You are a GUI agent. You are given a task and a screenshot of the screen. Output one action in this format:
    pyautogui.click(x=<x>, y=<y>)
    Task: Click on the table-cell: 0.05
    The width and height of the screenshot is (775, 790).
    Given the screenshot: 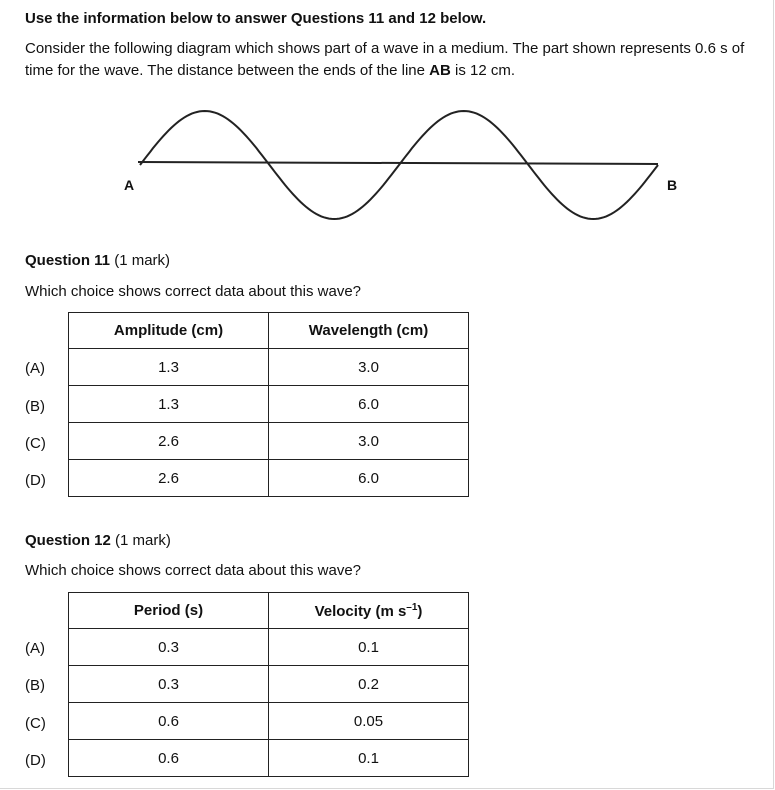 What is the action you would take?
    pyautogui.click(x=368, y=721)
    